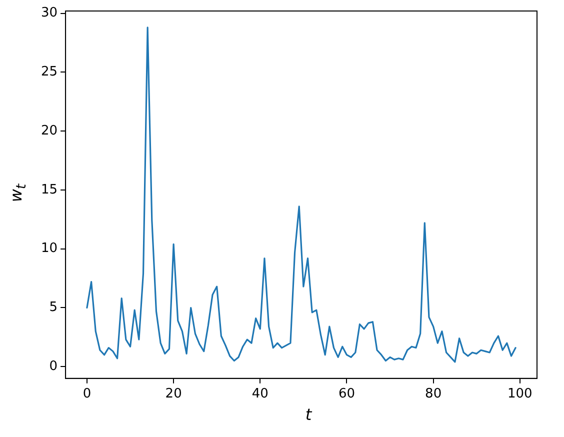 The width and height of the screenshot is (564, 437). Describe the element at coordinates (49, 72) in the screenshot. I see `y-tick-label: 25` at that location.